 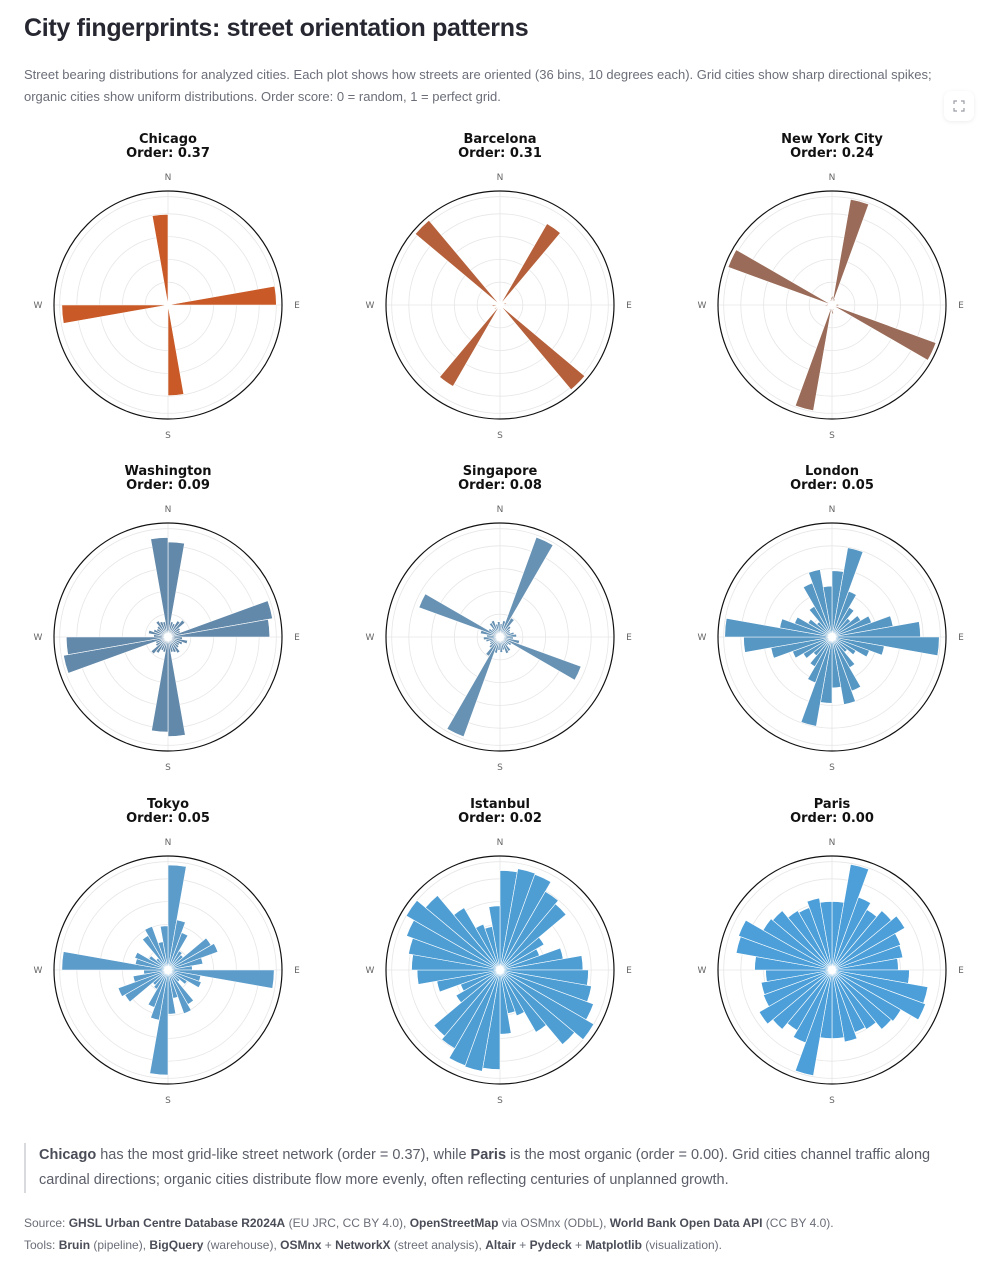 I want to click on chart-order-score: Order: 0.31, so click(x=500, y=153).